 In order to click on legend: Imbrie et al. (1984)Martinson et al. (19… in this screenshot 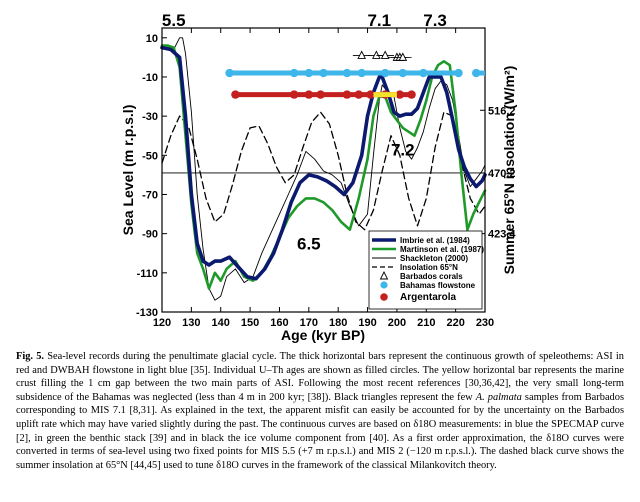, I will do `click(426, 270)`.